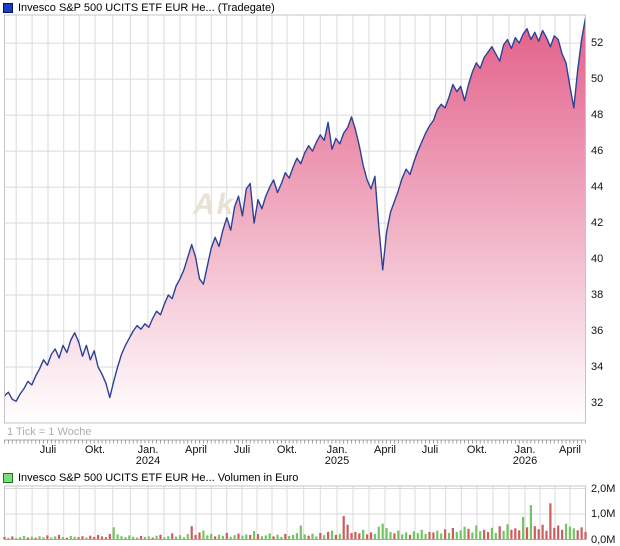 The height and width of the screenshot is (546, 620). Describe the element at coordinates (603, 488) in the screenshot. I see `volume-y-tick-label: 2,0M` at that location.